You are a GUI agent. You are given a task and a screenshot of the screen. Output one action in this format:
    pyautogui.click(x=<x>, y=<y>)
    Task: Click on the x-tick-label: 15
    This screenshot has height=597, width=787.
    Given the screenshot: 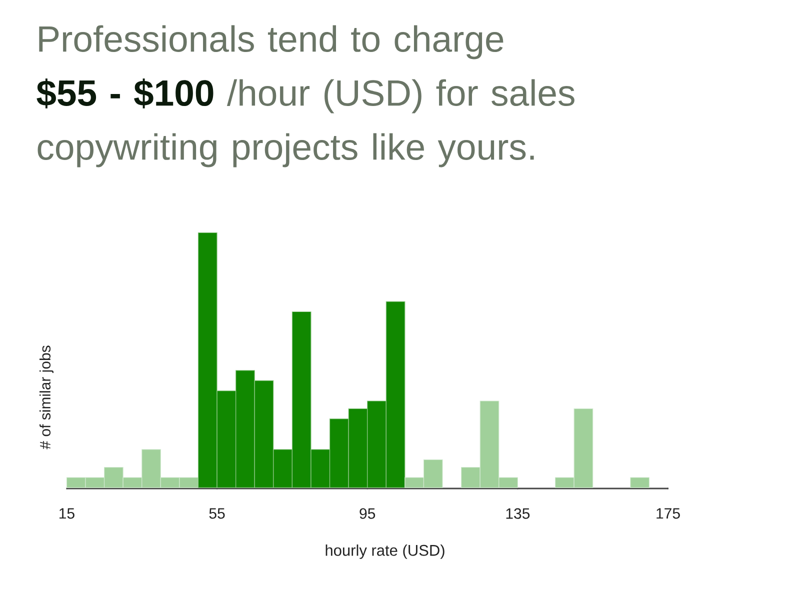 What is the action you would take?
    pyautogui.click(x=67, y=513)
    